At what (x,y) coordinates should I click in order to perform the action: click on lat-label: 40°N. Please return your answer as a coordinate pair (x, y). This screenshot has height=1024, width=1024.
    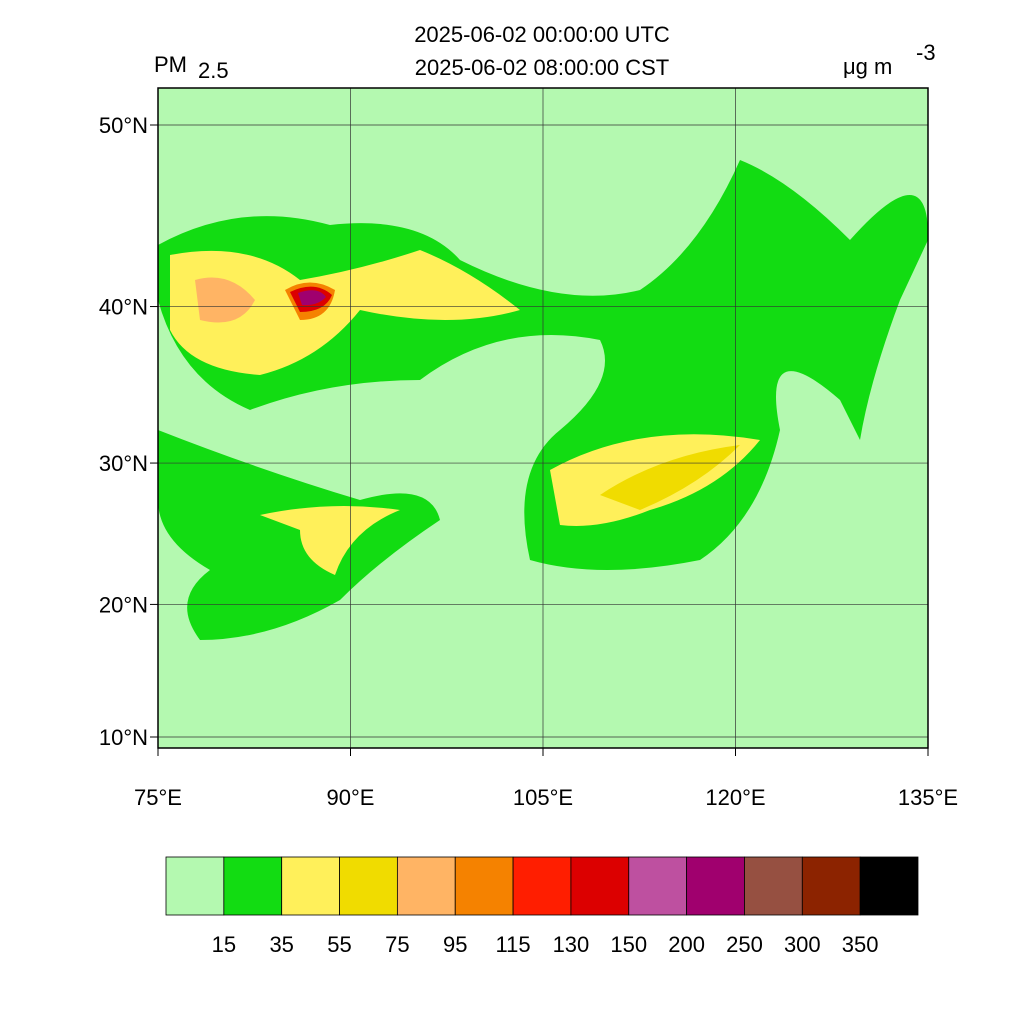
    Looking at the image, I should click on (123, 307).